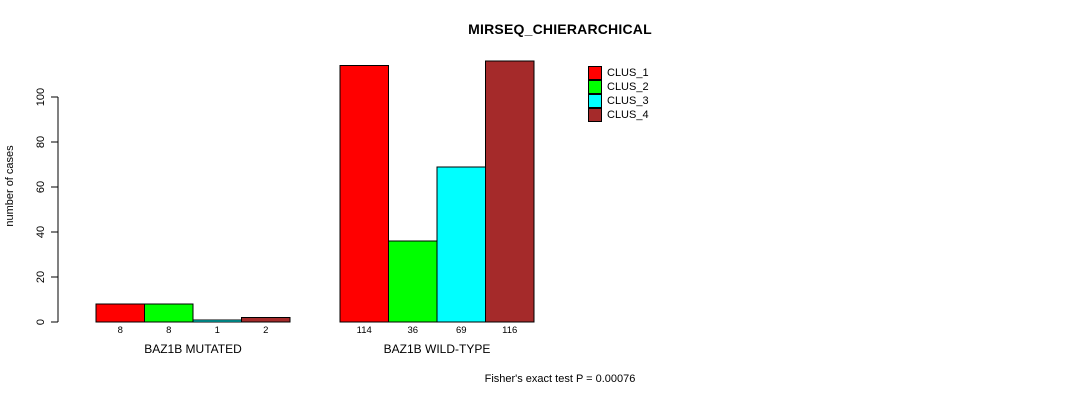 This screenshot has width=1090, height=400. I want to click on y-tick-label: 80, so click(41, 142).